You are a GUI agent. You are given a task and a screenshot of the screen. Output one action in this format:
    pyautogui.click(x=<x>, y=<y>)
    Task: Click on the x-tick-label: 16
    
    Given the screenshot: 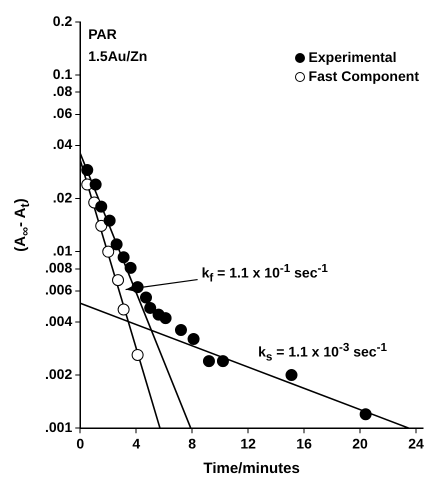 What is the action you would take?
    pyautogui.click(x=304, y=443)
    